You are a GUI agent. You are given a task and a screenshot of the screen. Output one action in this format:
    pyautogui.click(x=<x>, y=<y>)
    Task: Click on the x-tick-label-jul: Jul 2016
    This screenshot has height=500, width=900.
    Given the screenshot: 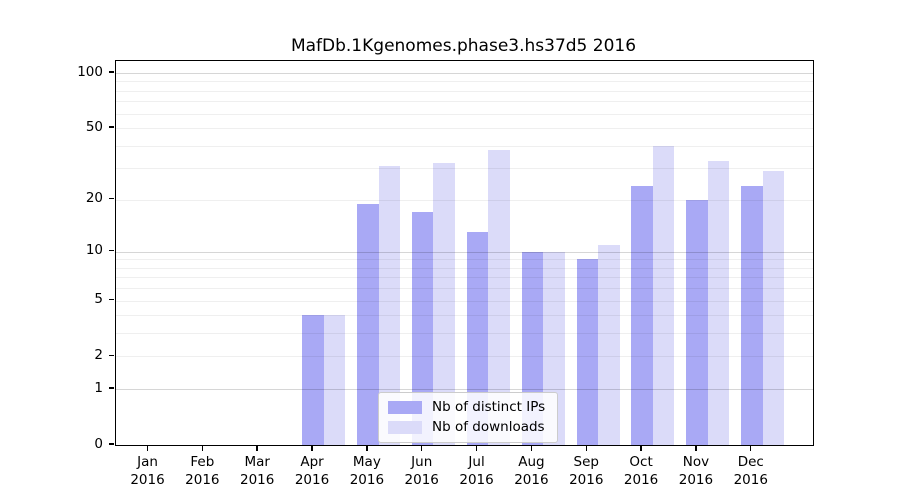 What is the action you would take?
    pyautogui.click(x=477, y=471)
    